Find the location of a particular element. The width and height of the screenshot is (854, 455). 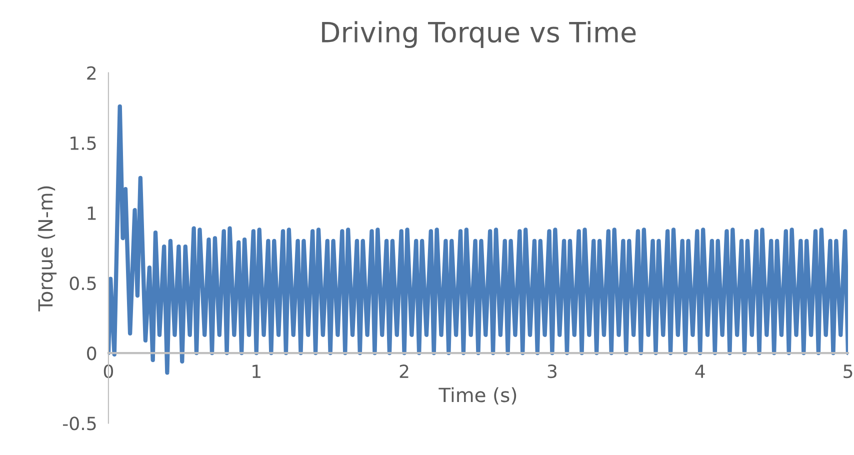

x-axis-title: Time (s) is located at coordinates (477, 396).